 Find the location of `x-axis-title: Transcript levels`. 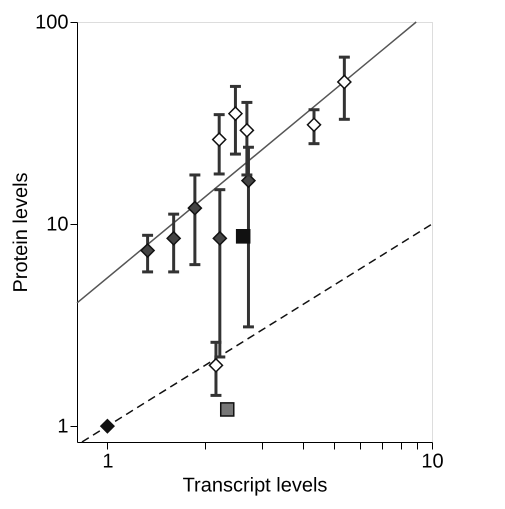

x-axis-title: Transcript levels is located at coordinates (255, 485).